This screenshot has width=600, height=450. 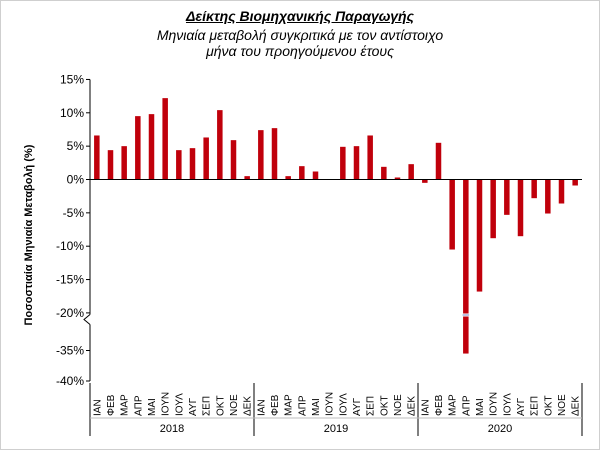 I want to click on y-tick-label: 10%, so click(x=72, y=113).